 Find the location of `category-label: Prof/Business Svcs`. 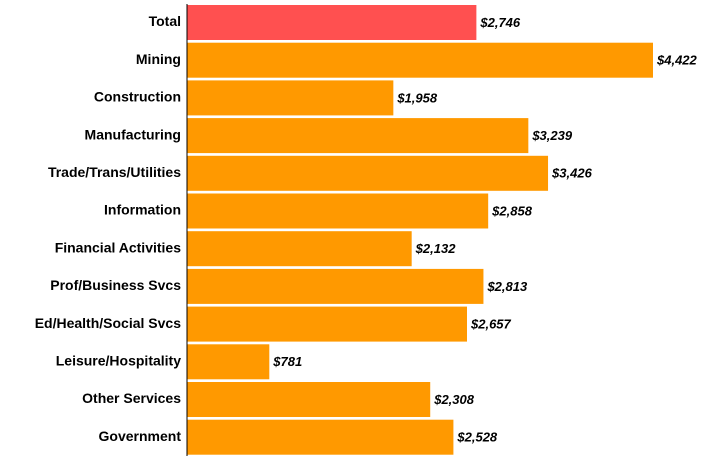

category-label: Prof/Business Svcs is located at coordinates (115, 285).